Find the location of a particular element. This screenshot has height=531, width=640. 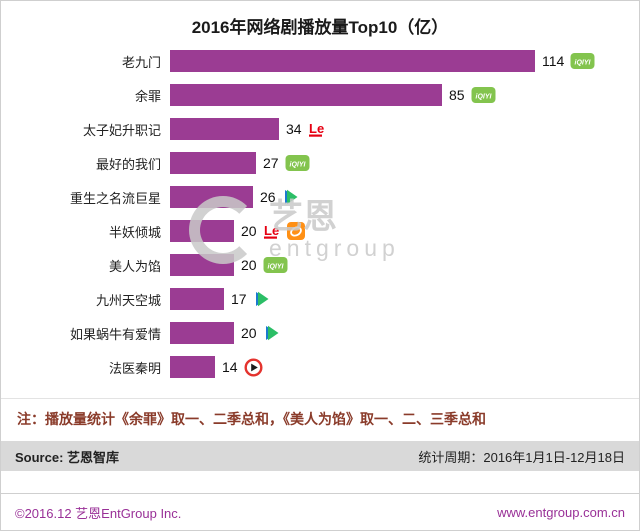

chart-row: 余罪 85 iQIYI is located at coordinates (322, 95).